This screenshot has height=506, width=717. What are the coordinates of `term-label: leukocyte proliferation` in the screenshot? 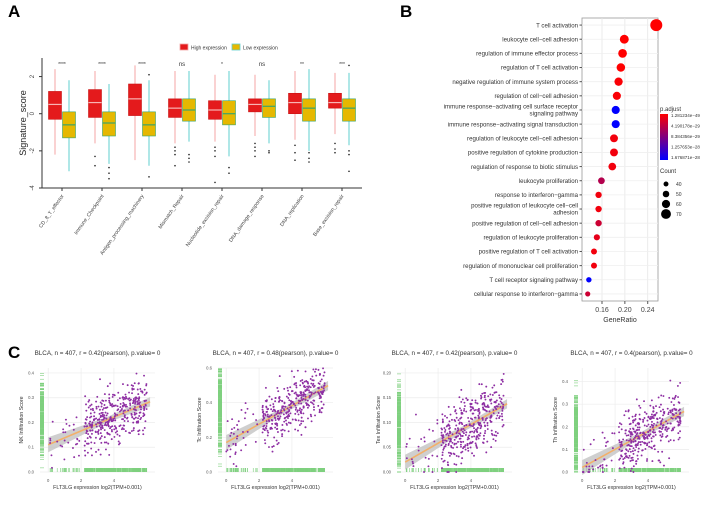 It's located at (548, 181).